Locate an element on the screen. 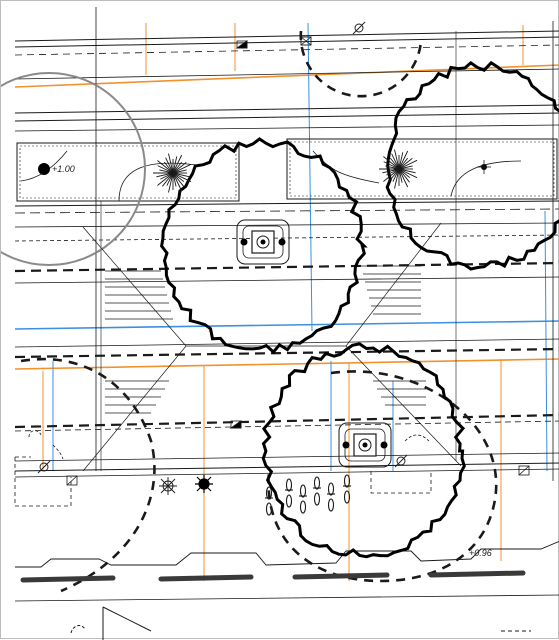  bench-outline-right is located at coordinates (401, 482).